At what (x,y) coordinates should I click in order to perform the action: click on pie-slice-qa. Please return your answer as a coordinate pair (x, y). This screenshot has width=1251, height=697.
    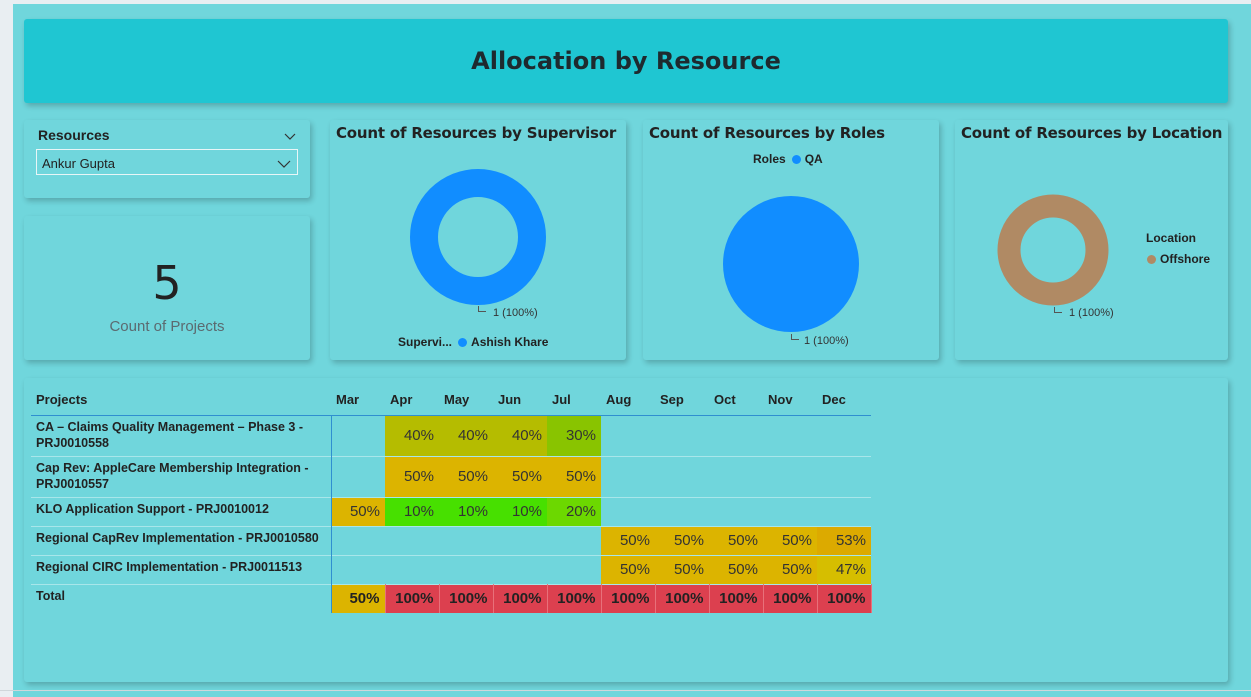
    Looking at the image, I should click on (791, 264).